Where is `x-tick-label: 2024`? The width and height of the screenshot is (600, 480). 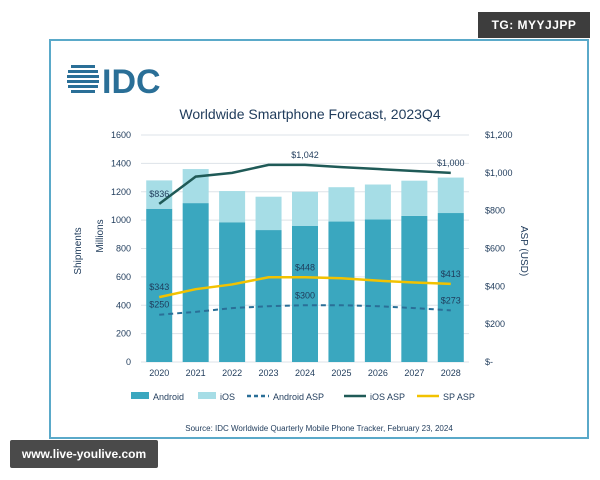 x-tick-label: 2024 is located at coordinates (305, 373).